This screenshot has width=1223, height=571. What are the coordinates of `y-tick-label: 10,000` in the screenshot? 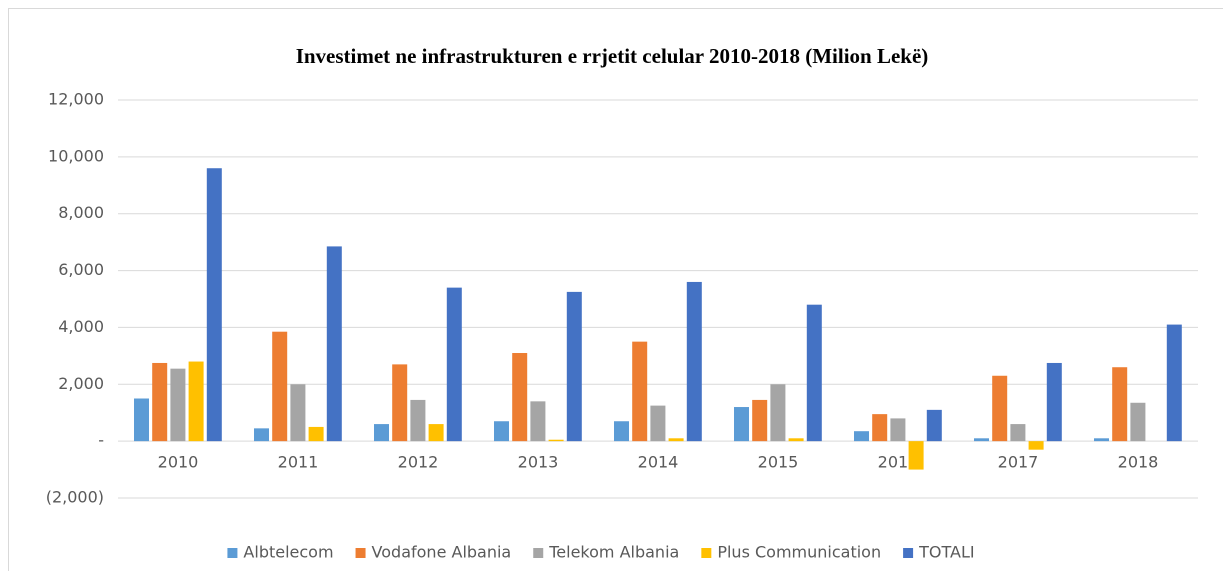 It's located at (76, 155).